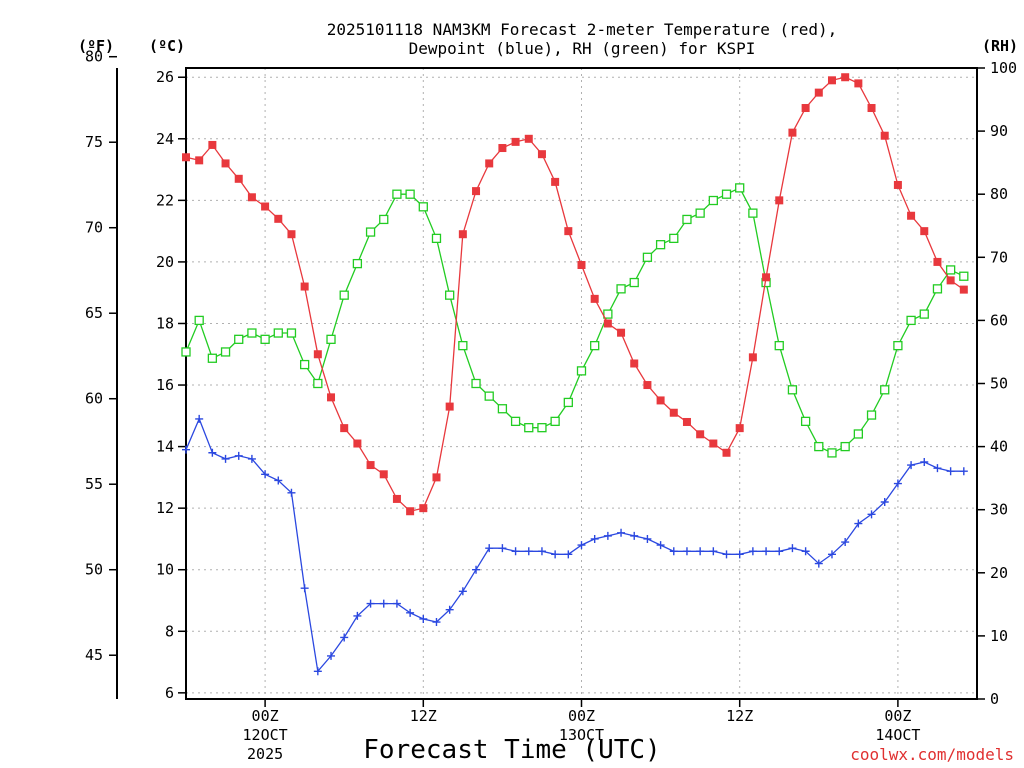 The height and width of the screenshot is (768, 1024). I want to click on celsius-axis: 6 8 10 12 14 16 18 20 22 24 26, so click(171, 385).